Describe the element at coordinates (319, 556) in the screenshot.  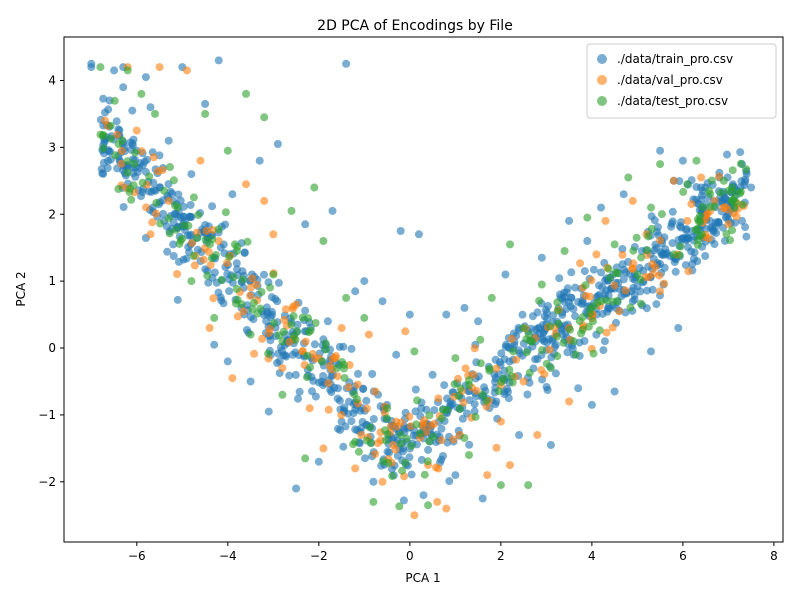
I see `x-tick-label: −2` at that location.